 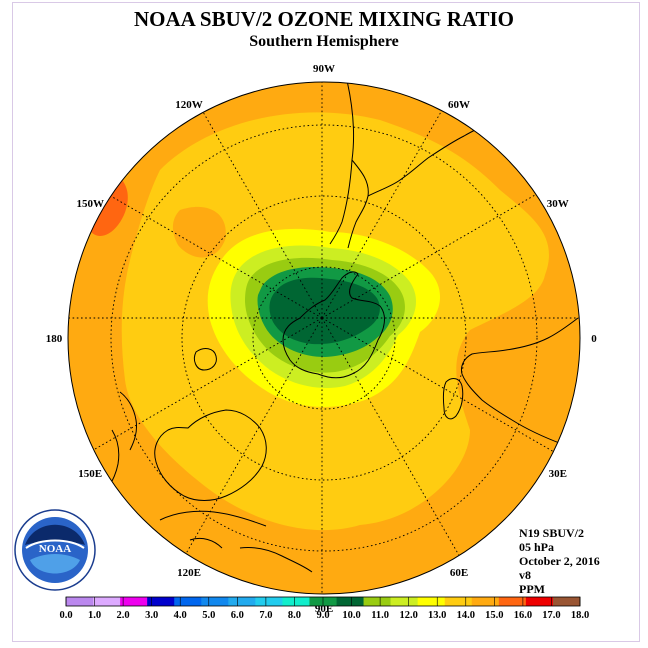 I want to click on figure-title: NOAA SBUV/2 OZONE MIXING RATIO, so click(x=324, y=19).